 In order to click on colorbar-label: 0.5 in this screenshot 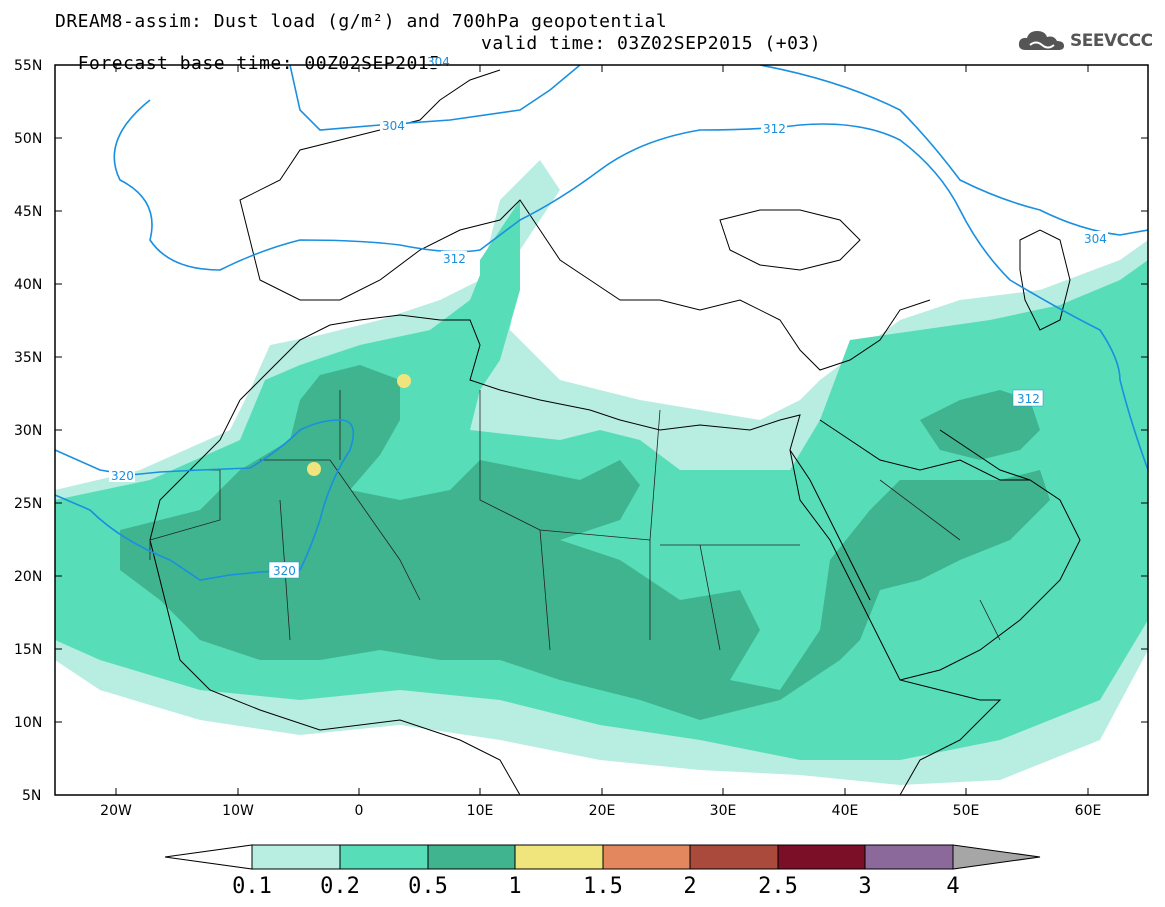, I will do `click(428, 886)`.